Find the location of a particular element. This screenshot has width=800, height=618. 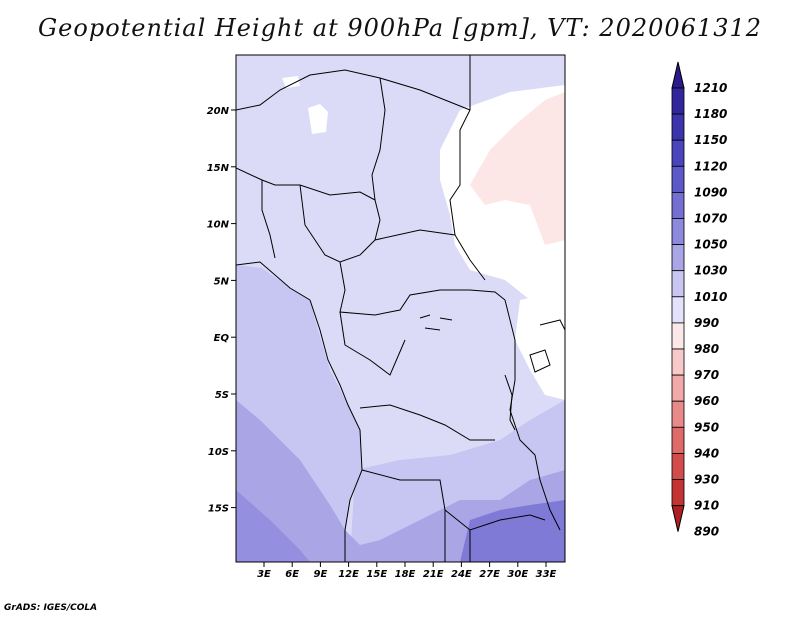

lon-label: 15E is located at coordinates (376, 574).